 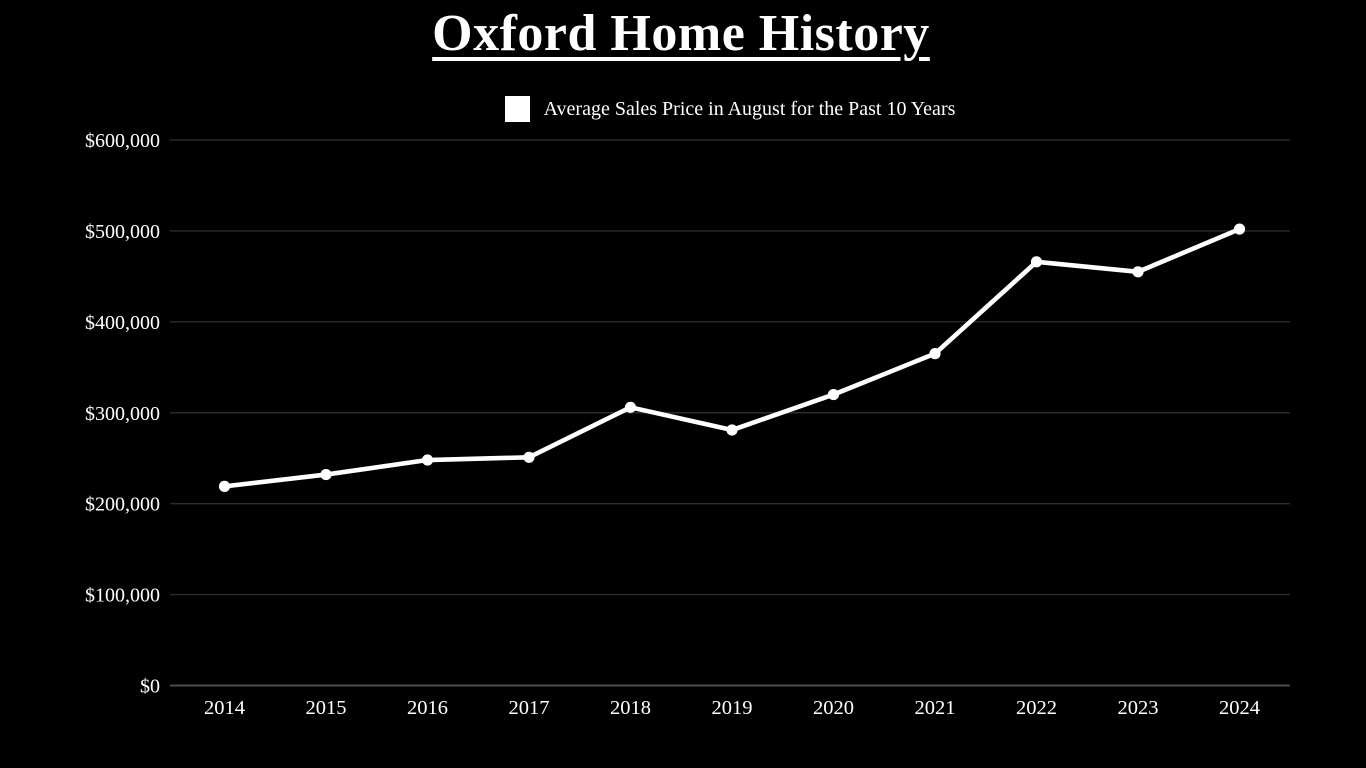 I want to click on y-tick-label: $300,000, so click(x=122, y=414).